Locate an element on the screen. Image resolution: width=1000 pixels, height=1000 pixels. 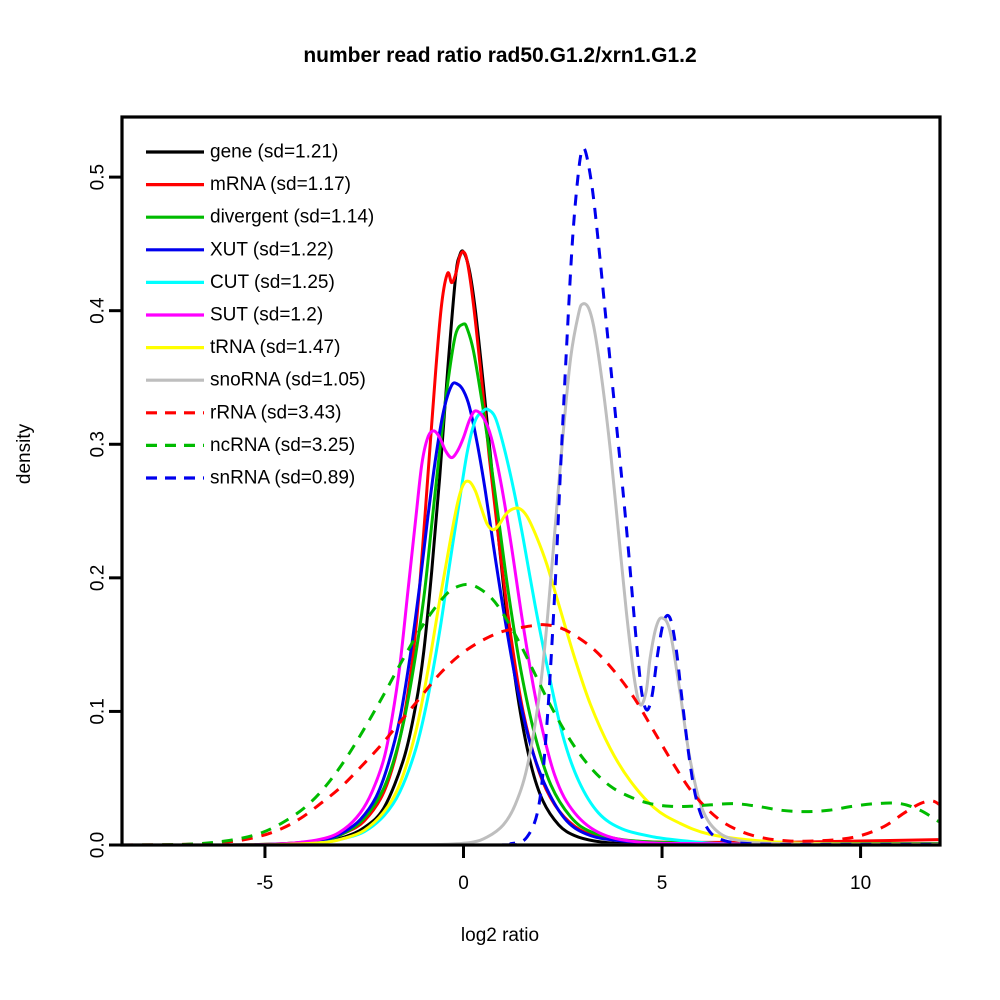
page-title: number read ratio rad50.G1.2/xrn1.G1.2 is located at coordinates (500, 55).